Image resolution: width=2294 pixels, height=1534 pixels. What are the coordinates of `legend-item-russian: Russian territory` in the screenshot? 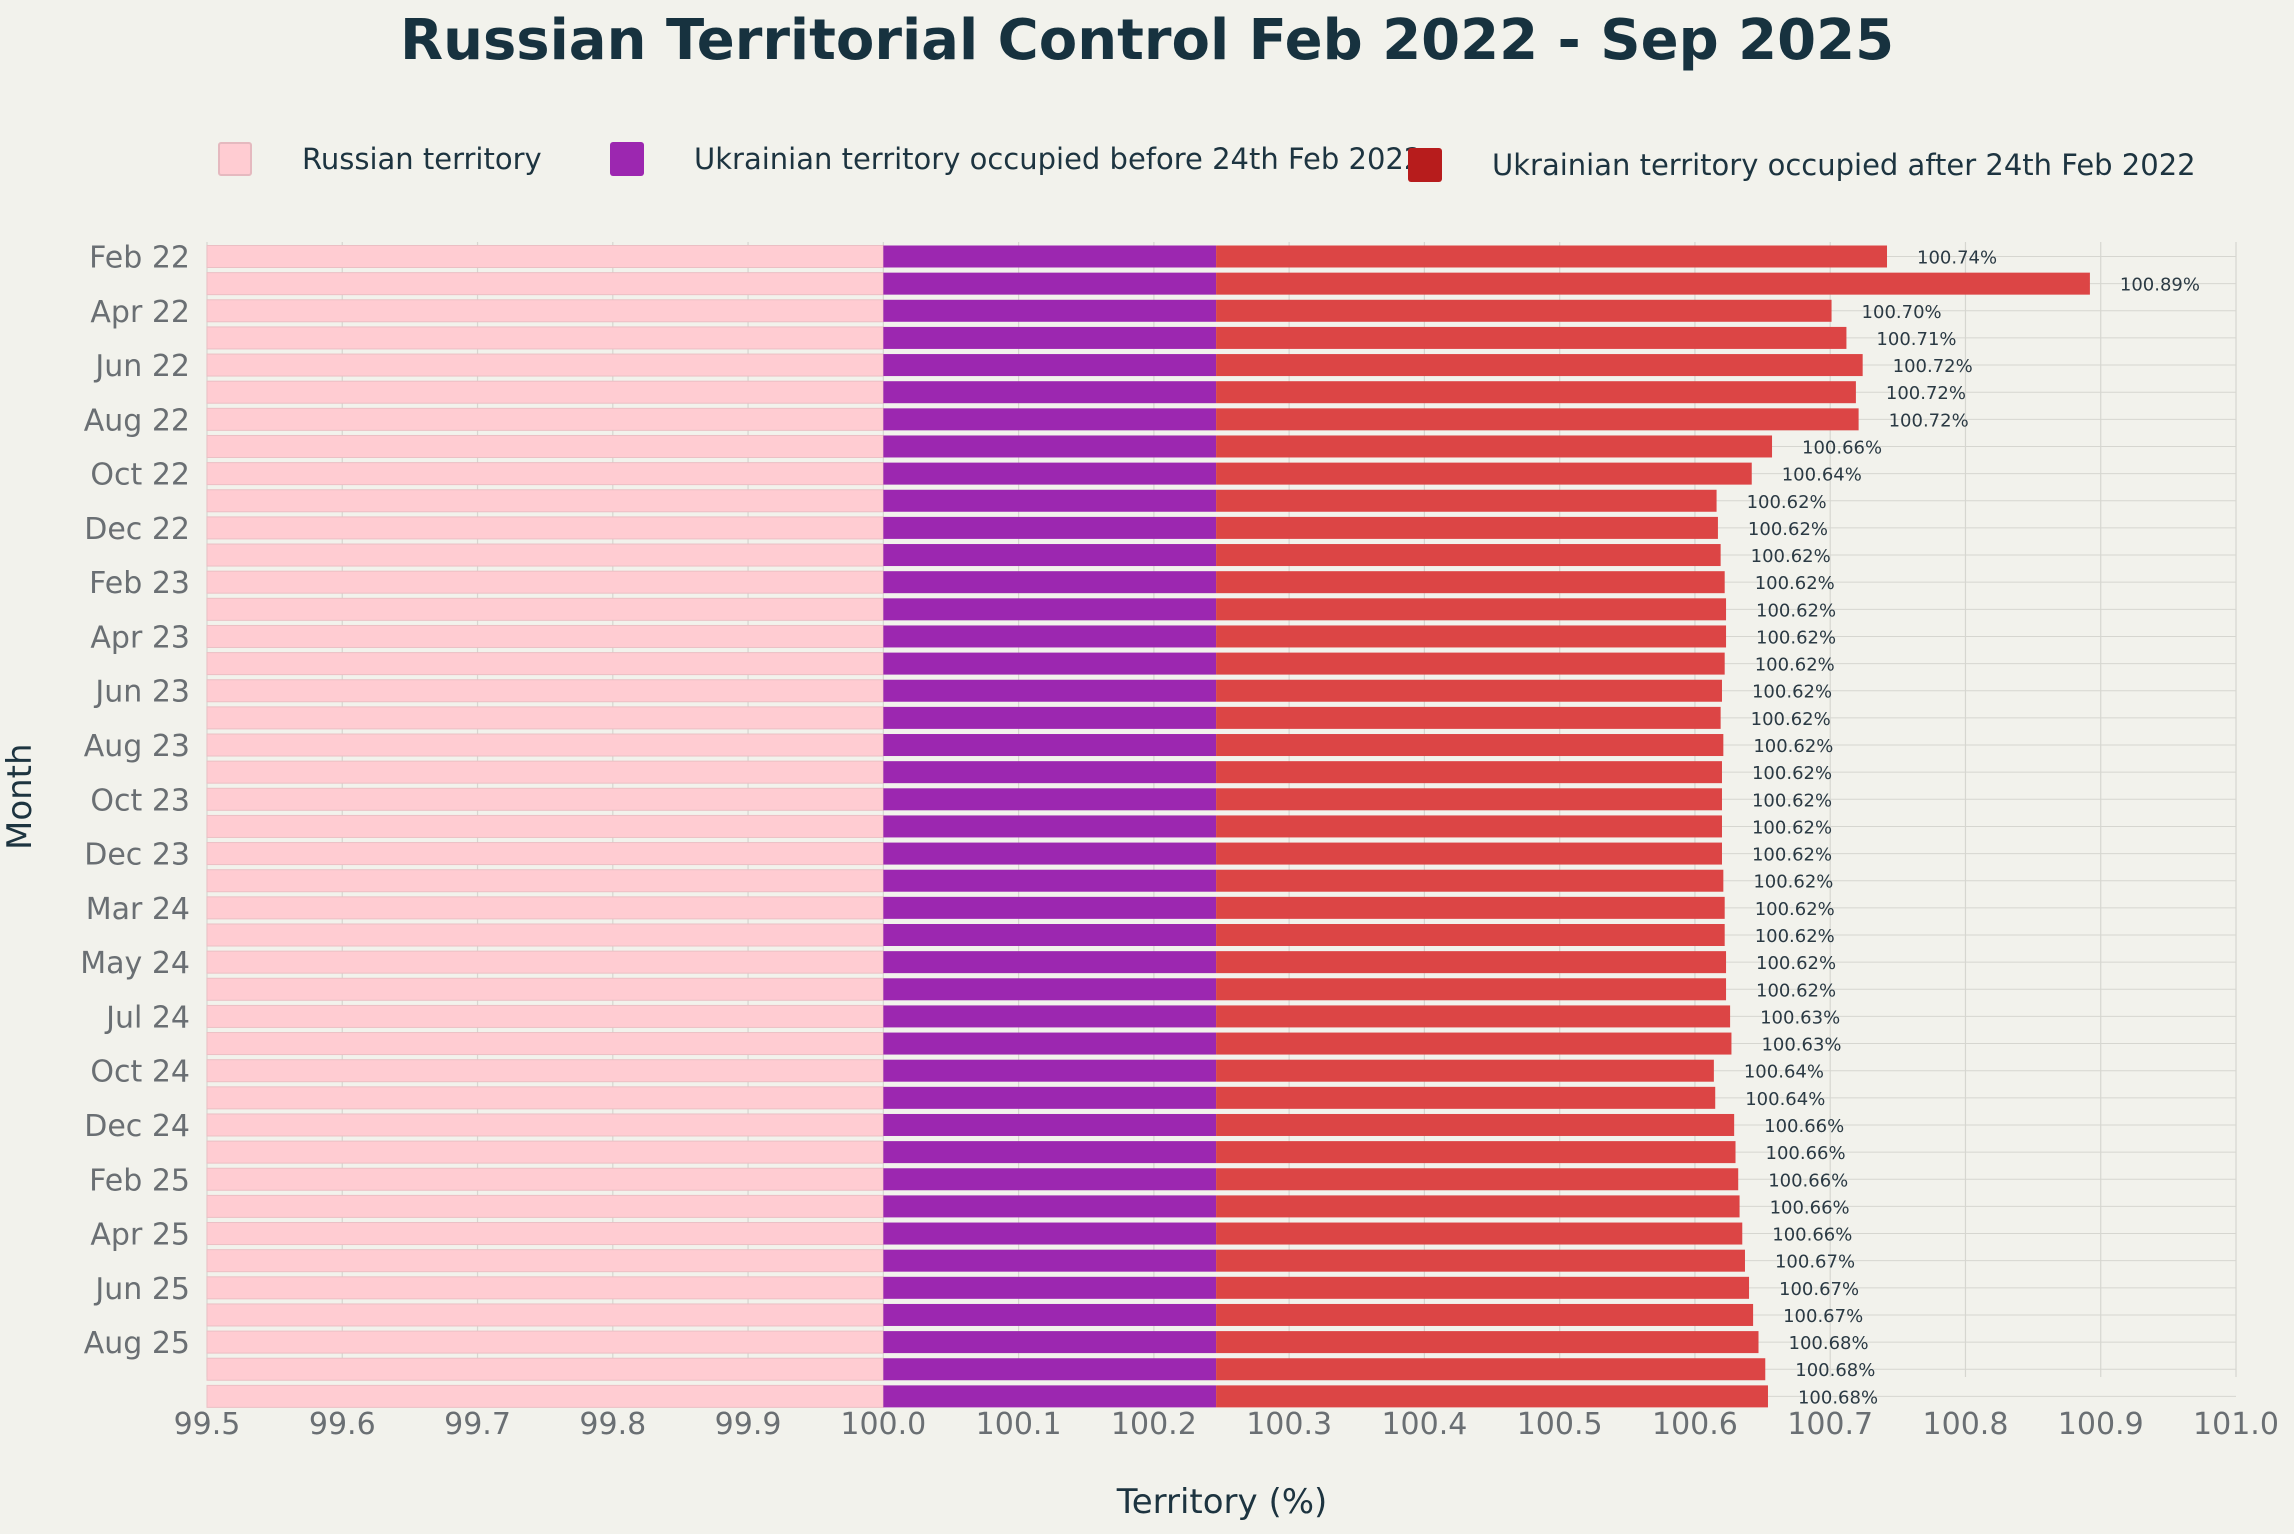 It's located at (380, 159).